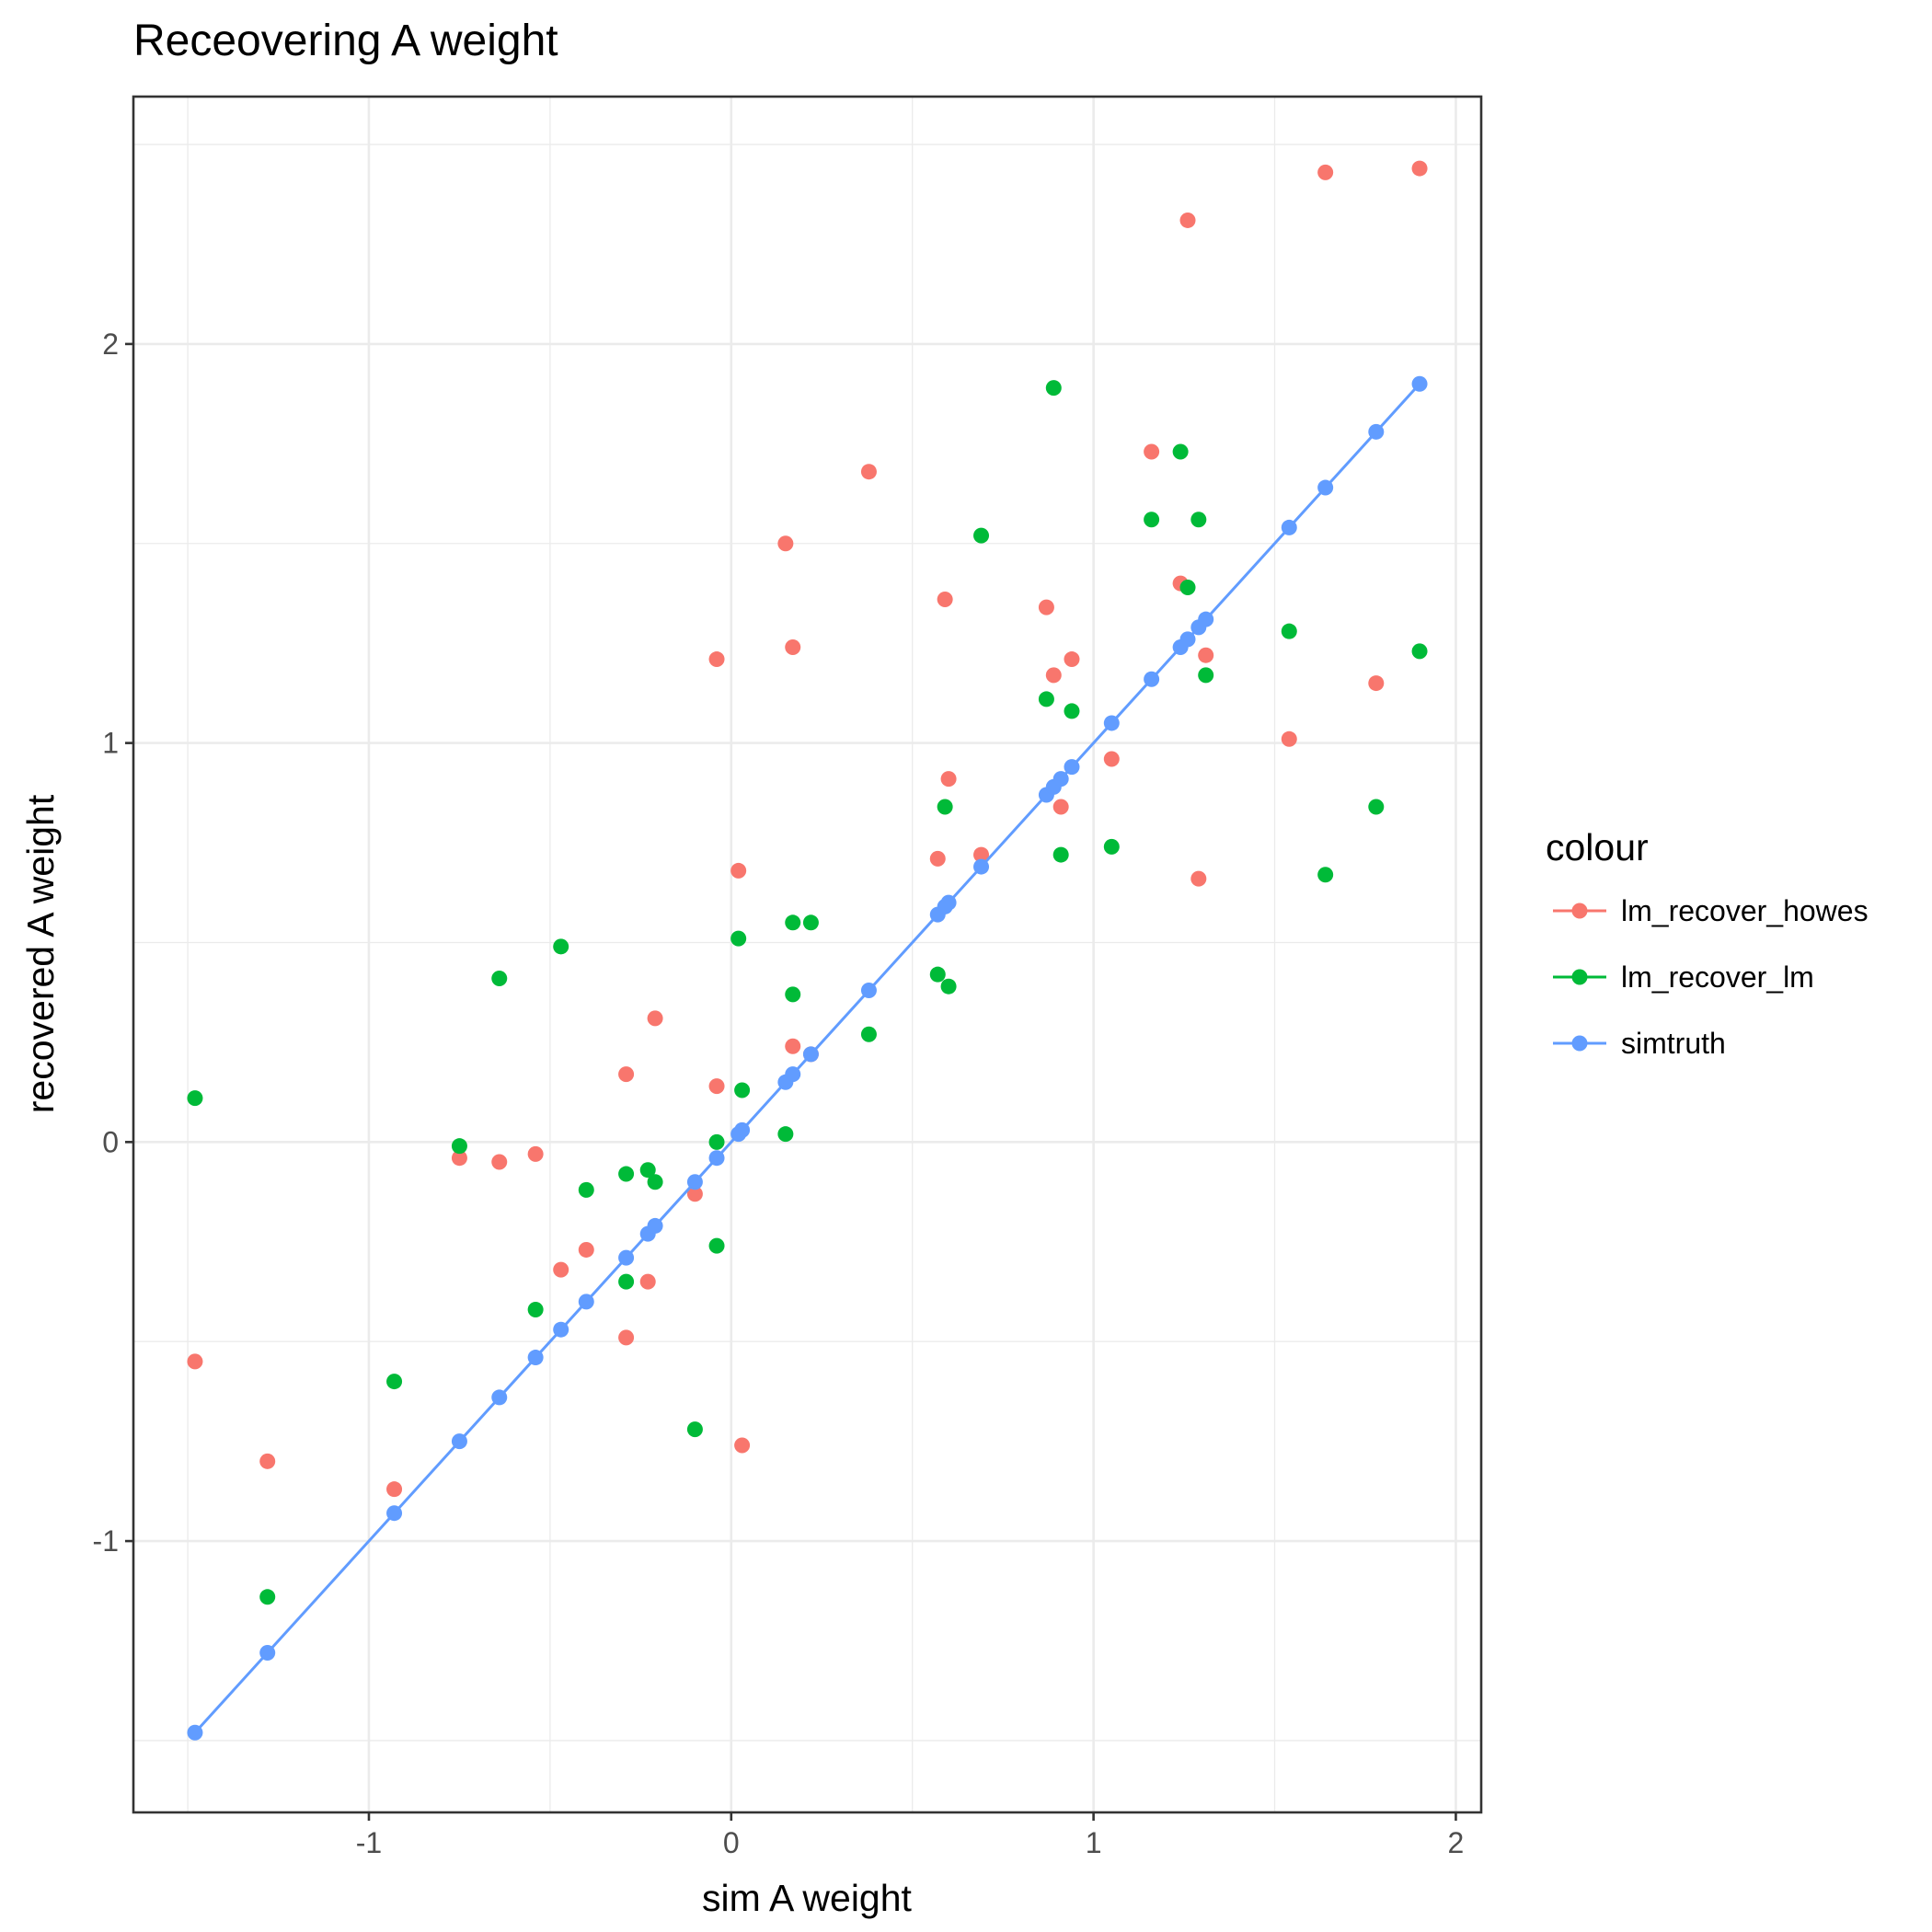  Describe the element at coordinates (1579, 911) in the screenshot. I see `legend-key-point` at that location.